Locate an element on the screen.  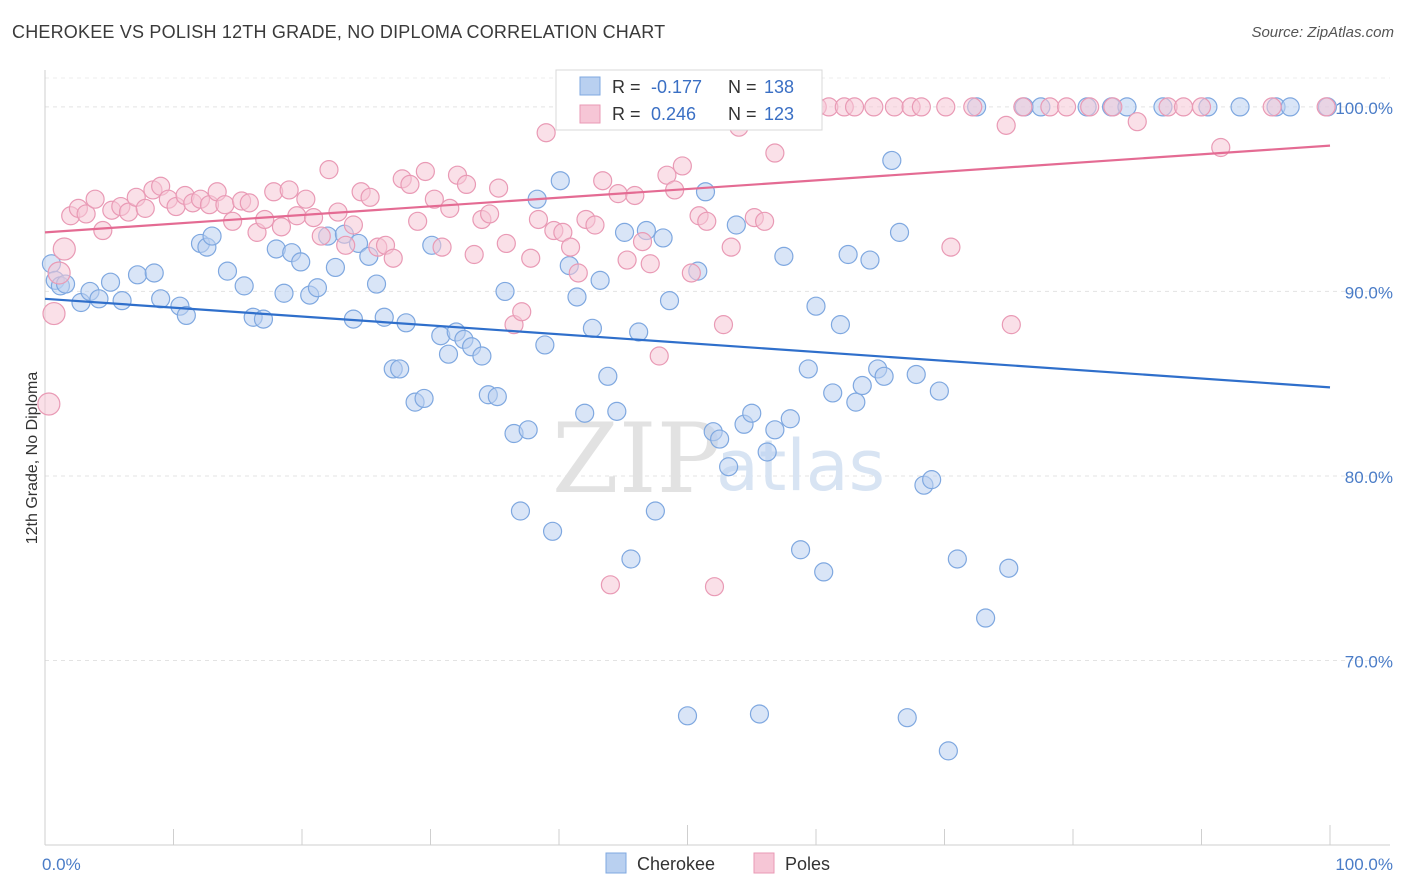
watermark: ZIP atlas is located at coordinates (718, 459).